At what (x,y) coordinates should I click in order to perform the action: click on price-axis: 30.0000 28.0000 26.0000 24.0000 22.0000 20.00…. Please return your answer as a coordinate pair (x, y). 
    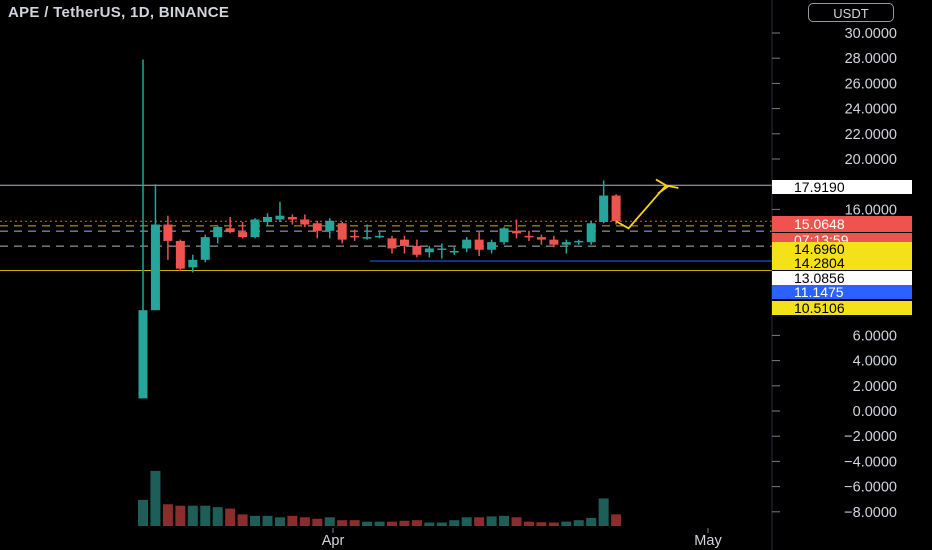
    Looking at the image, I should click on (834, 273).